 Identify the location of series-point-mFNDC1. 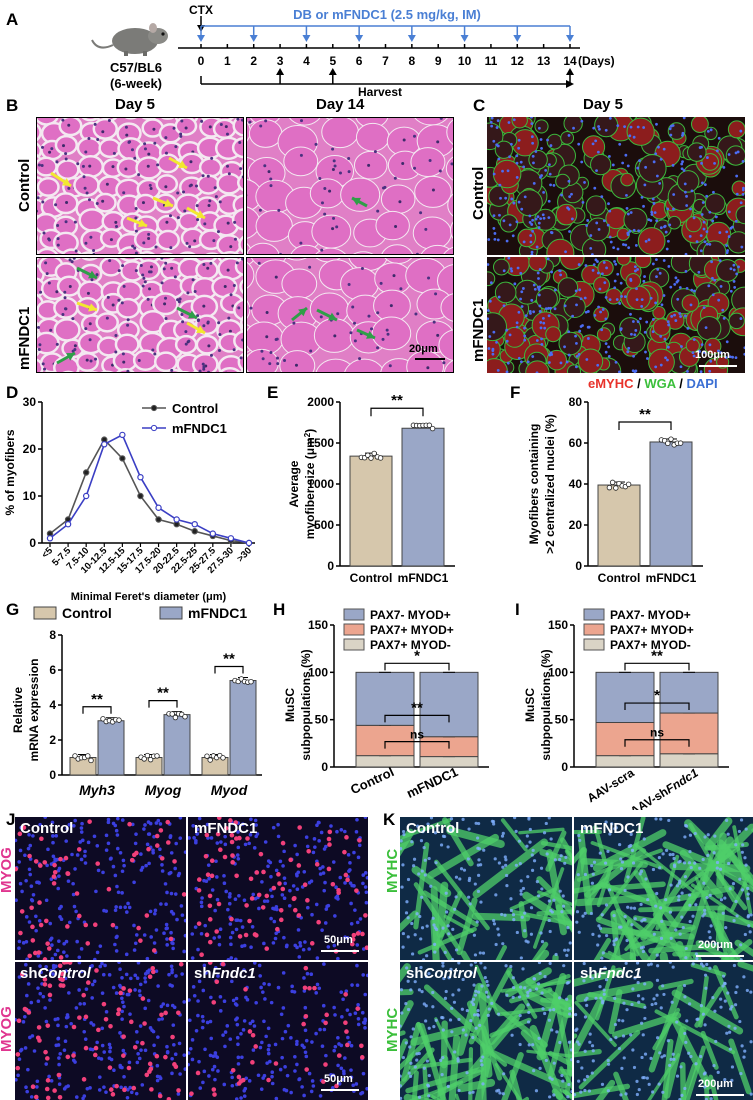
(194, 524).